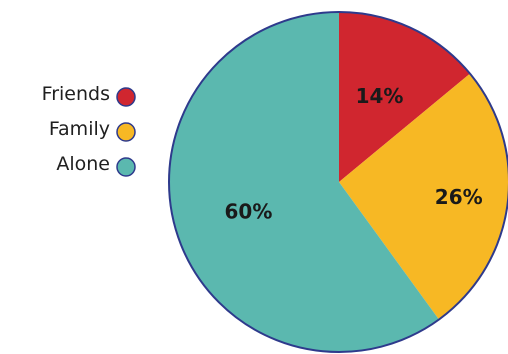  I want to click on legend: Friends Family Alone, so click(89, 130).